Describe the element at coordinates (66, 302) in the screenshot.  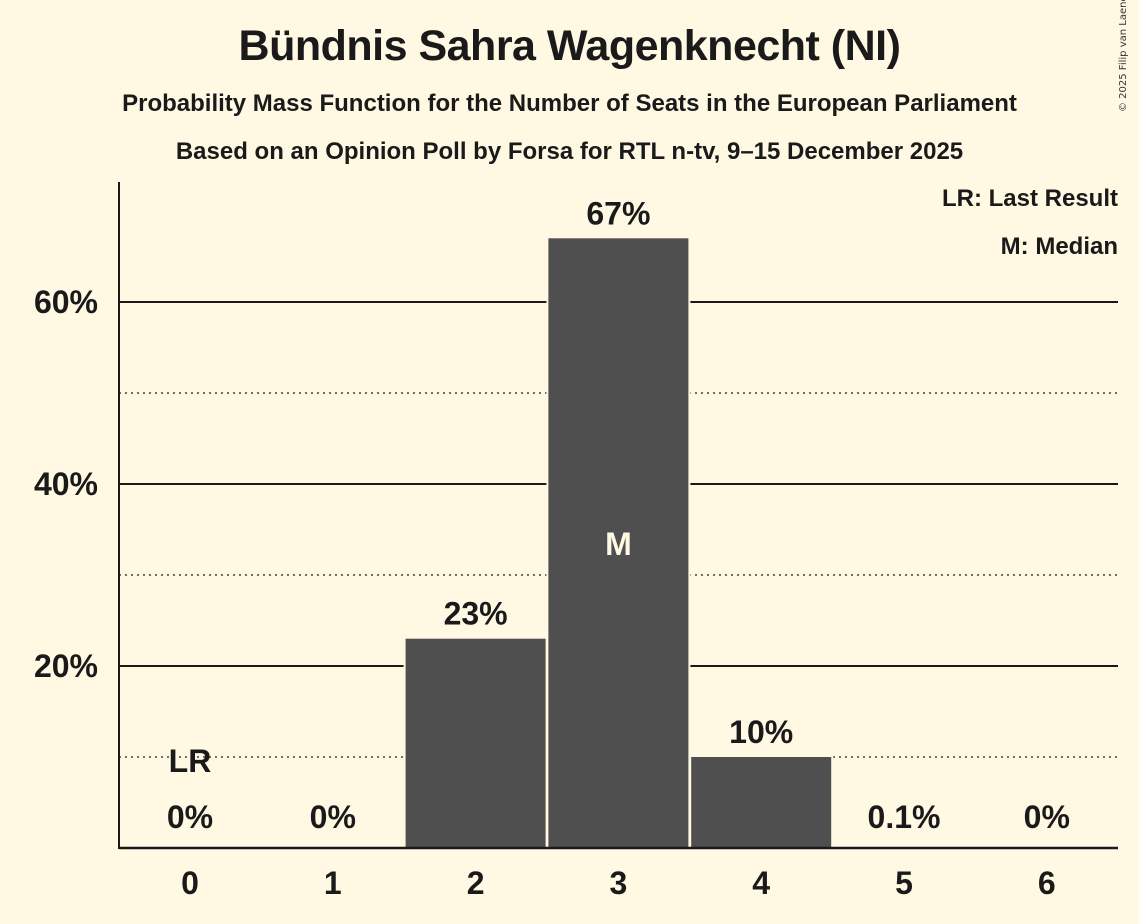
I see `y-tick-label: 60%` at that location.